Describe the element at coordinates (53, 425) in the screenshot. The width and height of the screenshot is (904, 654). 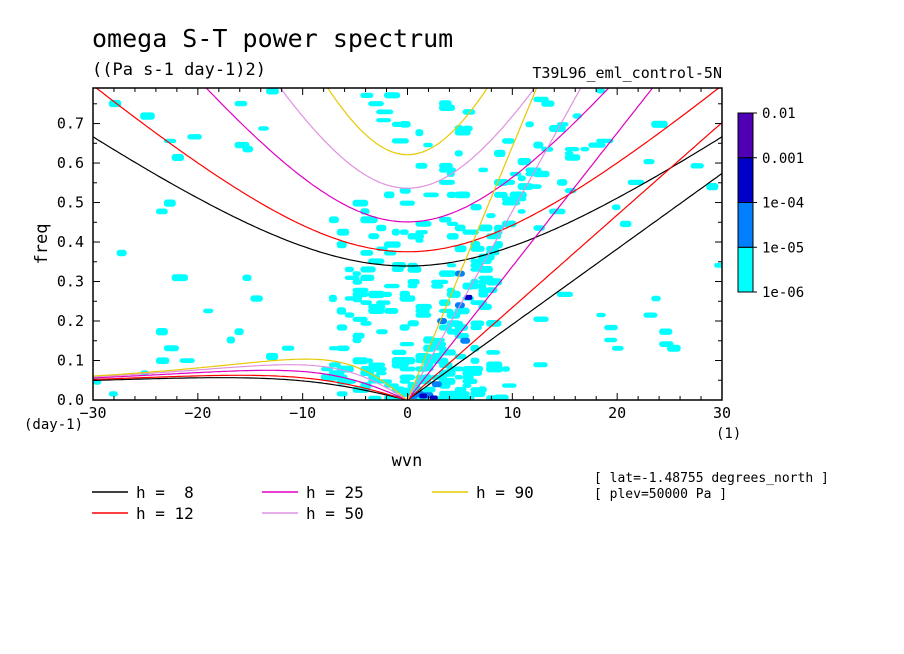
I see `y-axis-unit: (day-1)` at that location.